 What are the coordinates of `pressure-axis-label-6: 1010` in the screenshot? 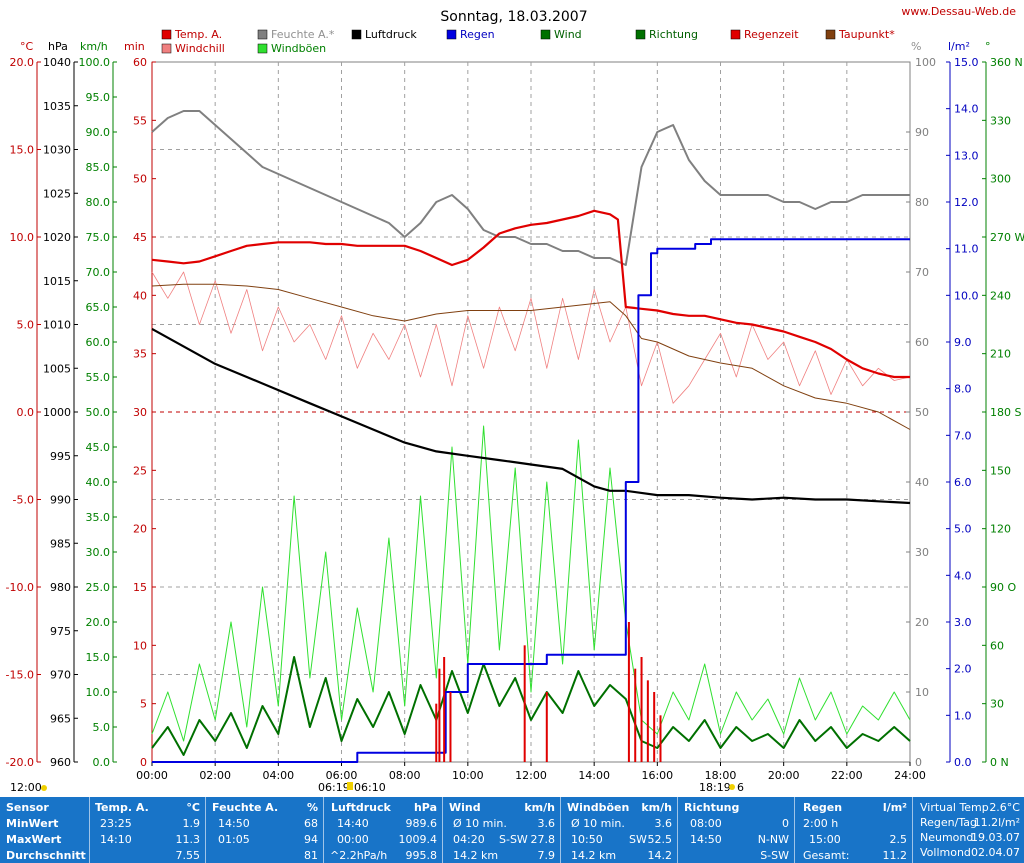 It's located at (57, 325).